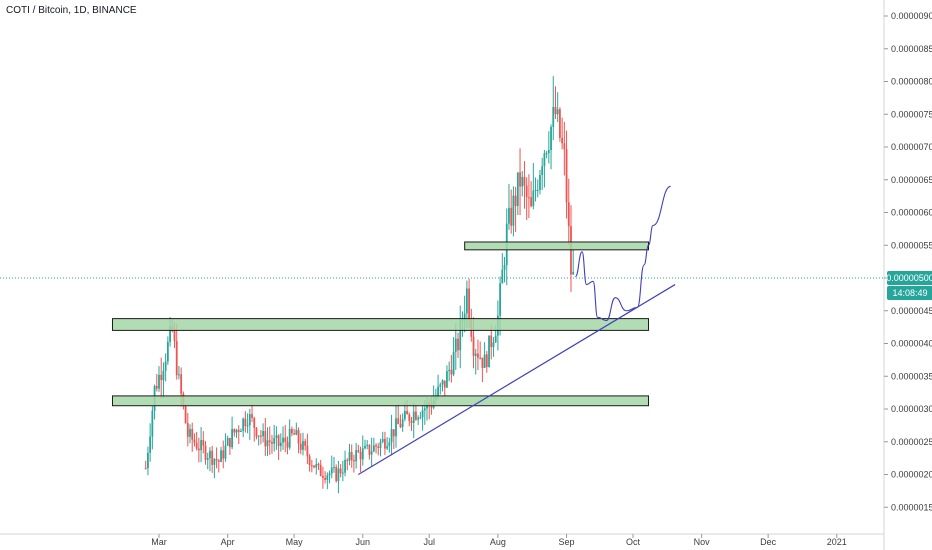 The image size is (932, 550). Describe the element at coordinates (567, 542) in the screenshot. I see `x-tick-label: Sep` at that location.